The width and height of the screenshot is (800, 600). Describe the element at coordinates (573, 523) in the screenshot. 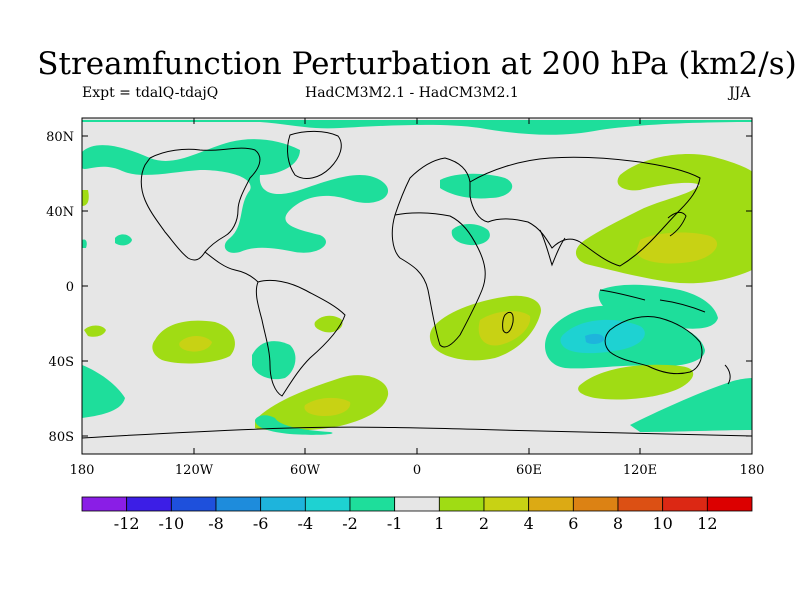

I see `colorbar-label: 6` at that location.